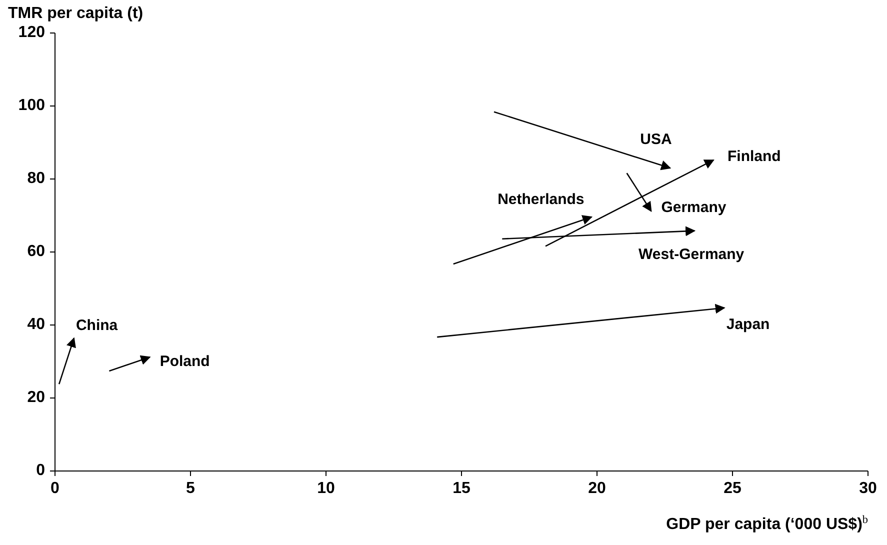  Describe the element at coordinates (191, 488) in the screenshot. I see `x-tick-label: 5` at that location.